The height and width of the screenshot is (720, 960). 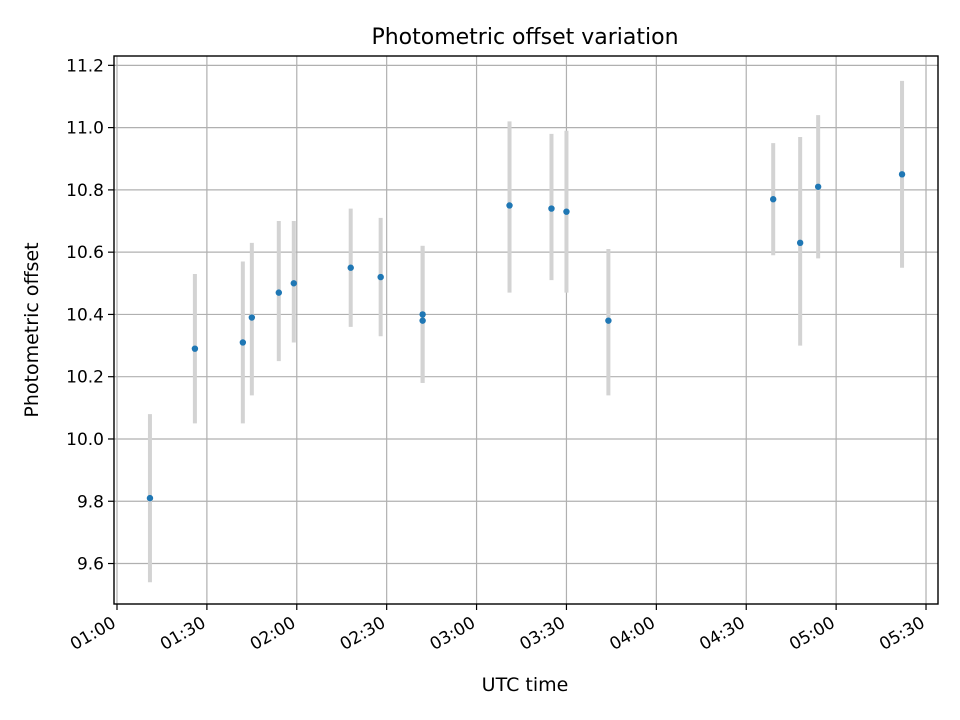 What do you see at coordinates (902, 634) in the screenshot?
I see `x-tick-label: 05:30` at bounding box center [902, 634].